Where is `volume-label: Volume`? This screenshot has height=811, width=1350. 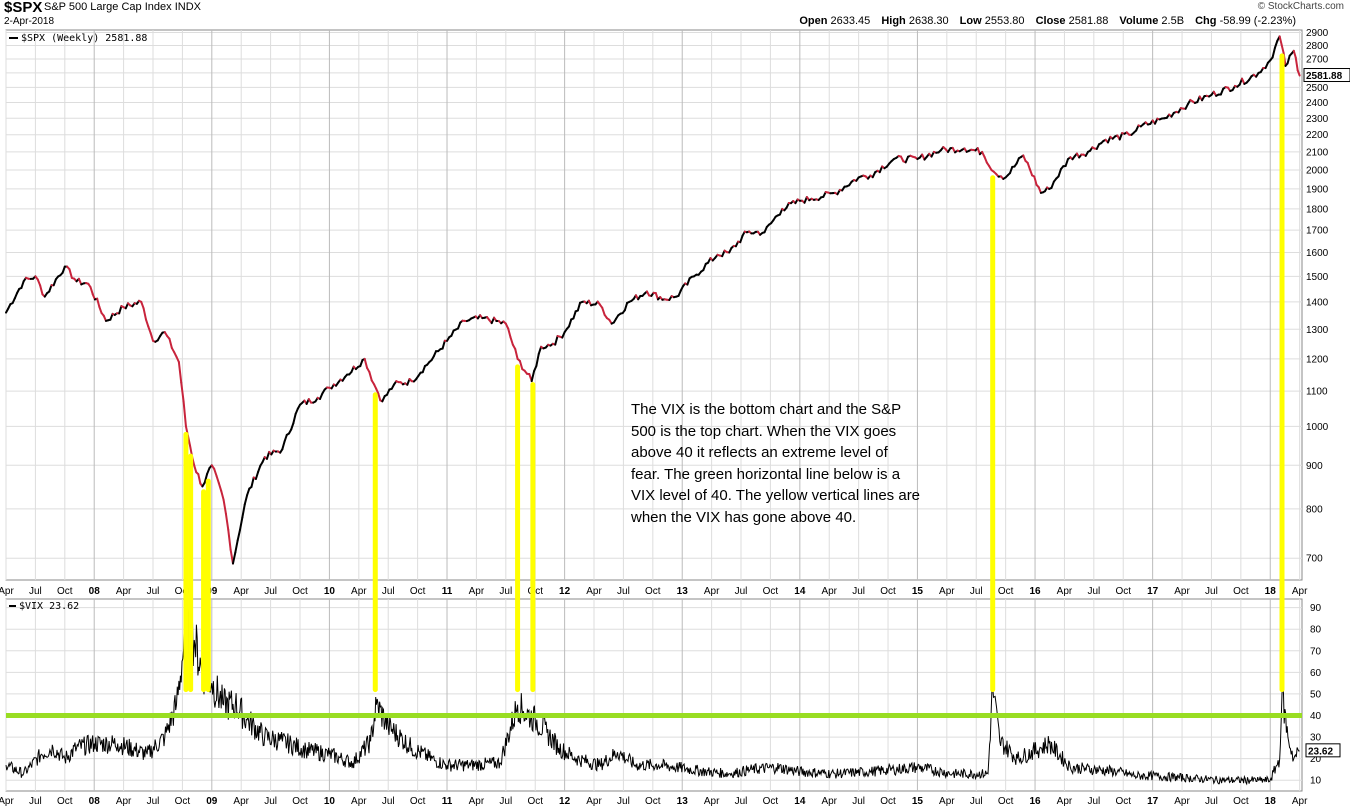
volume-label: Volume is located at coordinates (1139, 21).